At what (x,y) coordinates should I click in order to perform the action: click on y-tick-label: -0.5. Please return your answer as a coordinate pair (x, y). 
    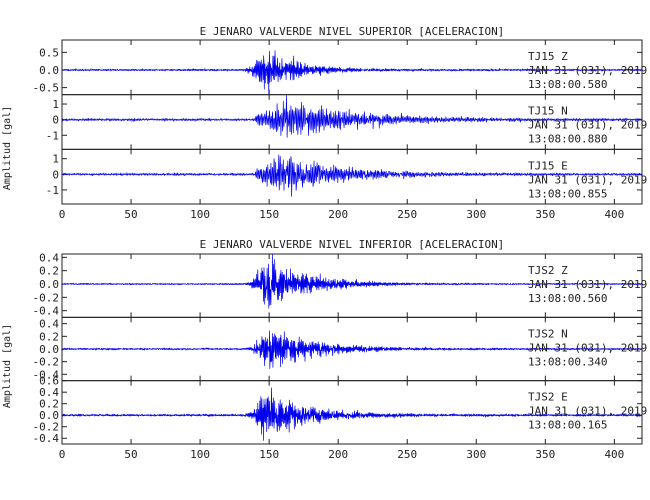
    Looking at the image, I should click on (46, 88).